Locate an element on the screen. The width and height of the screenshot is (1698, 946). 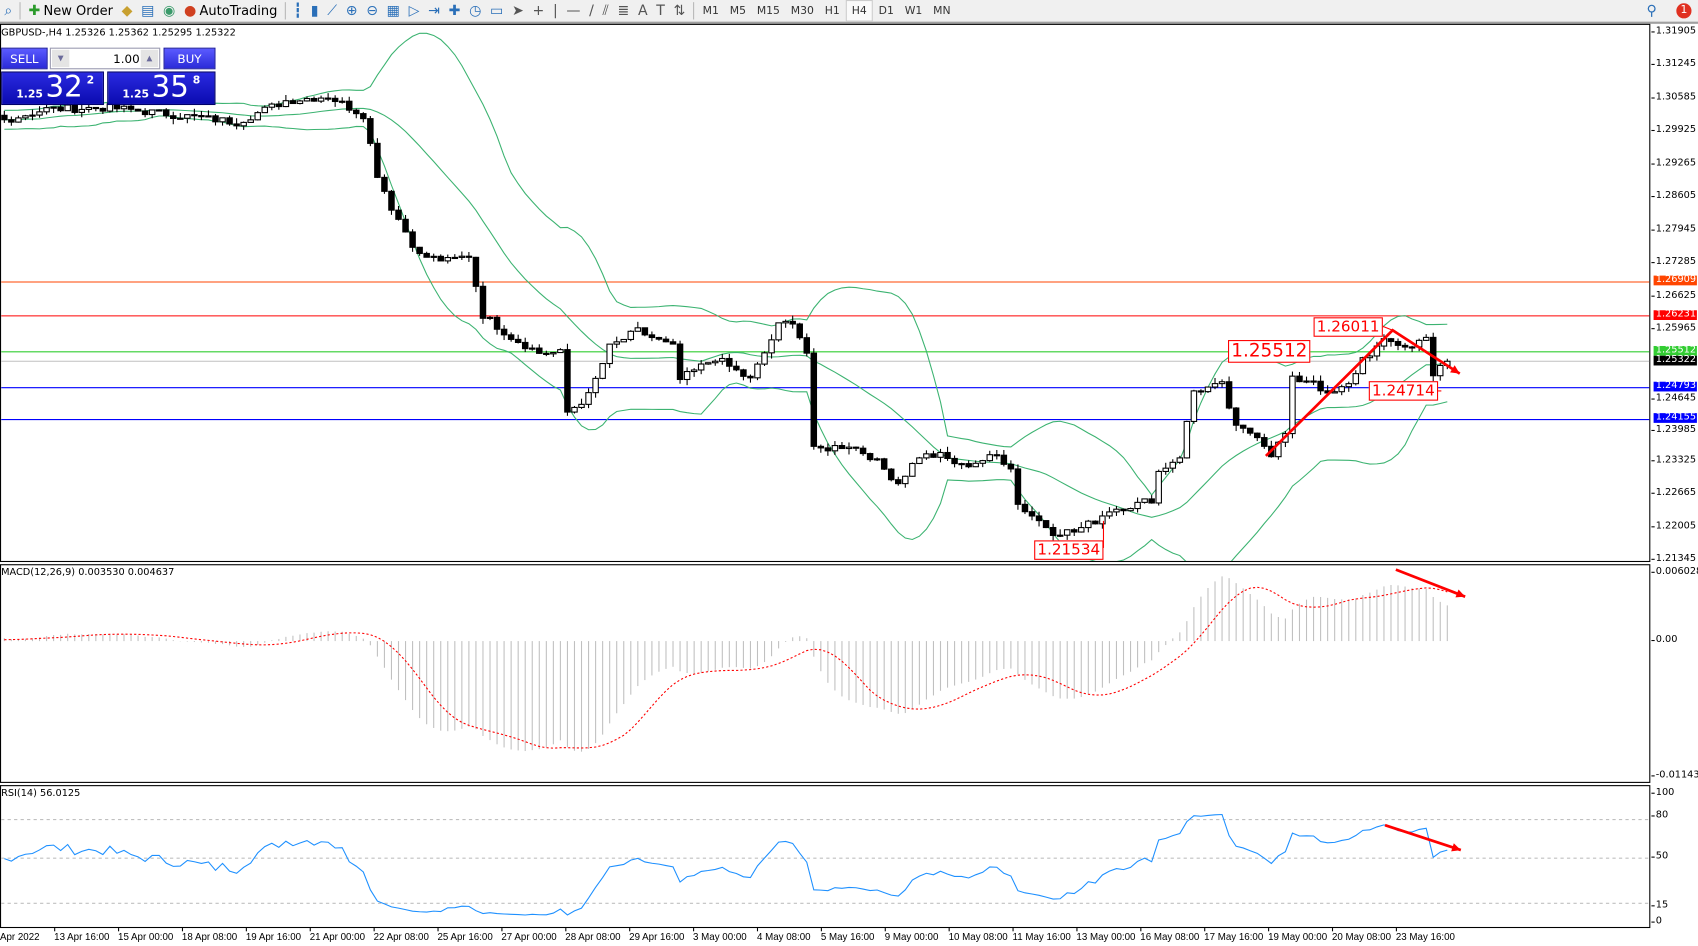
cursor-button: ➤ is located at coordinates (518, 10).